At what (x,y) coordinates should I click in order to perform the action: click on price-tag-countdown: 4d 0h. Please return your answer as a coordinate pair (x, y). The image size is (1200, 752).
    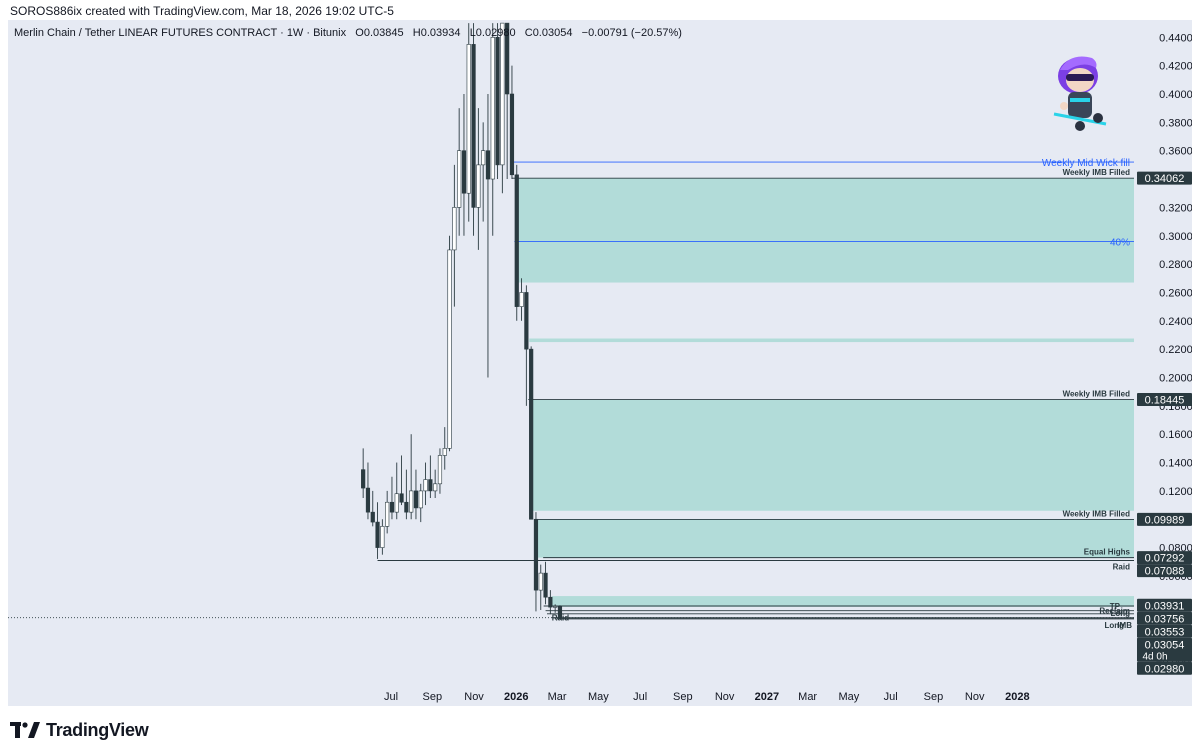
    Looking at the image, I should click on (1154, 656).